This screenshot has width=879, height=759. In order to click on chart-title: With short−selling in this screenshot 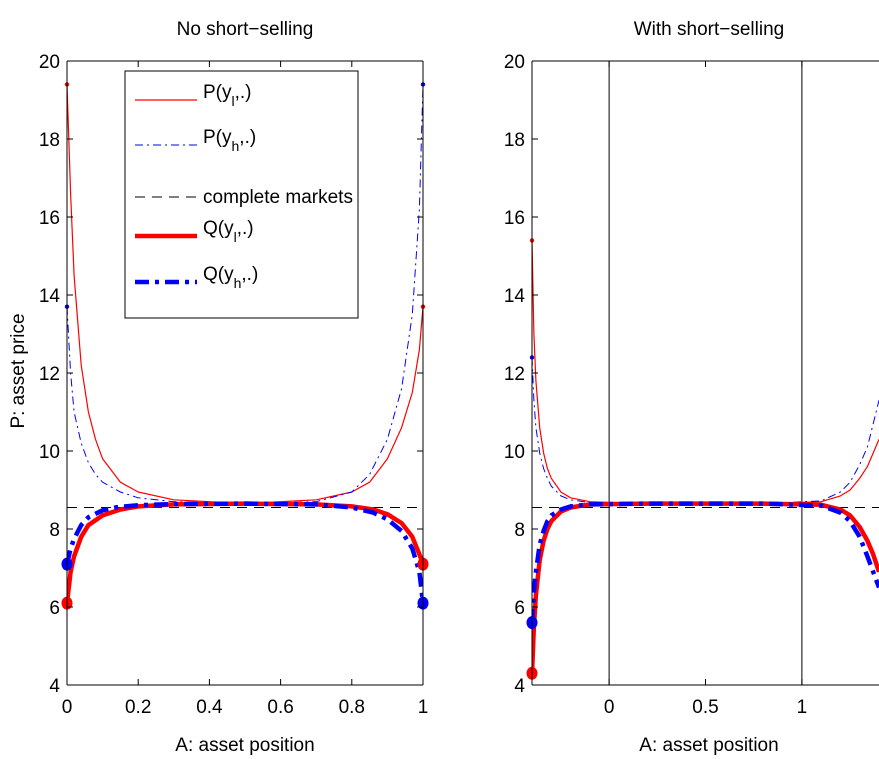, I will do `click(709, 29)`.